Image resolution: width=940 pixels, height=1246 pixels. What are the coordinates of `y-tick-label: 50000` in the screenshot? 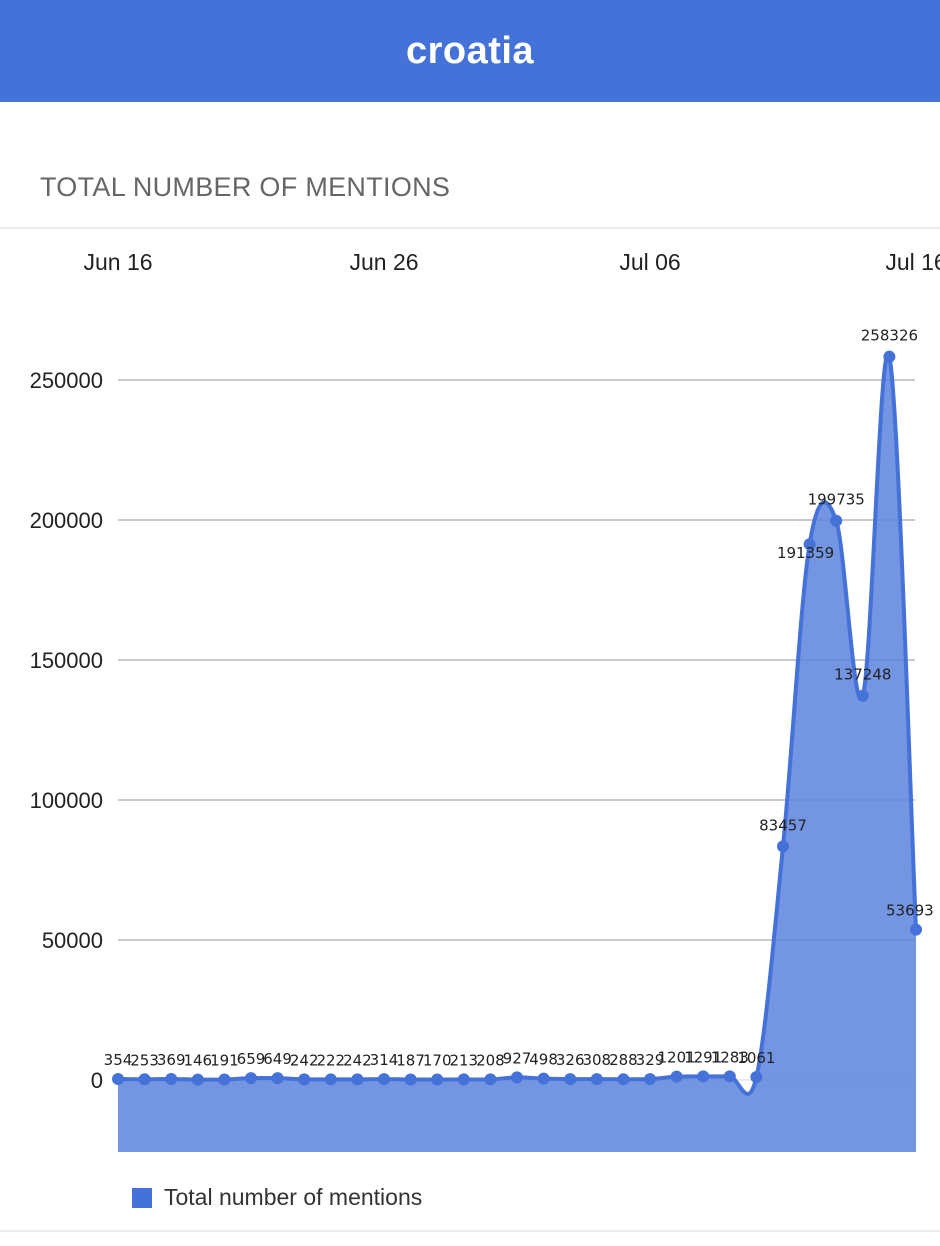 It's located at (72, 940).